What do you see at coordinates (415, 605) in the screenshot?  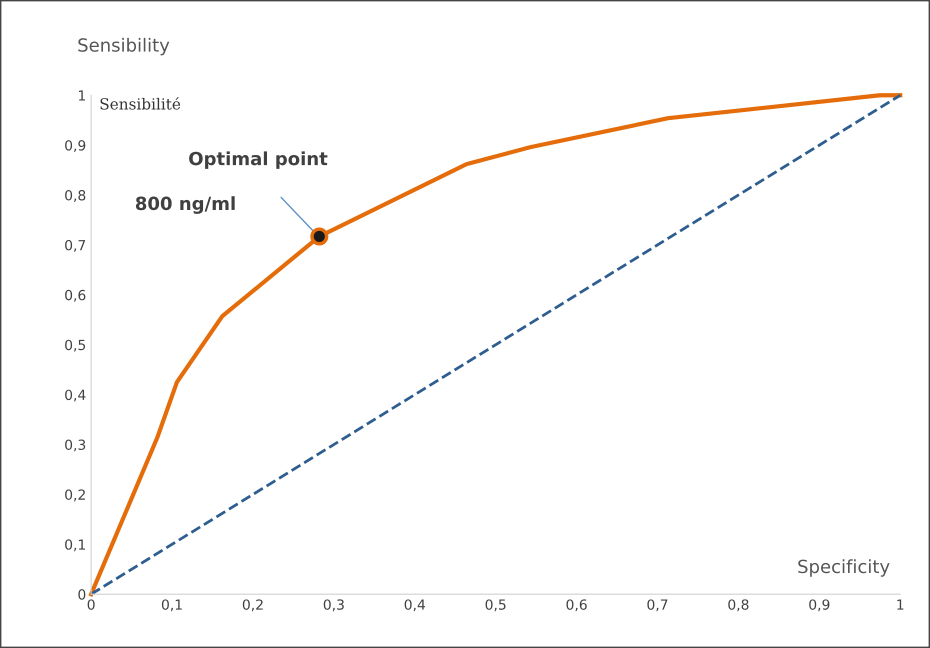 I see `x-tick-label: 0,4` at bounding box center [415, 605].